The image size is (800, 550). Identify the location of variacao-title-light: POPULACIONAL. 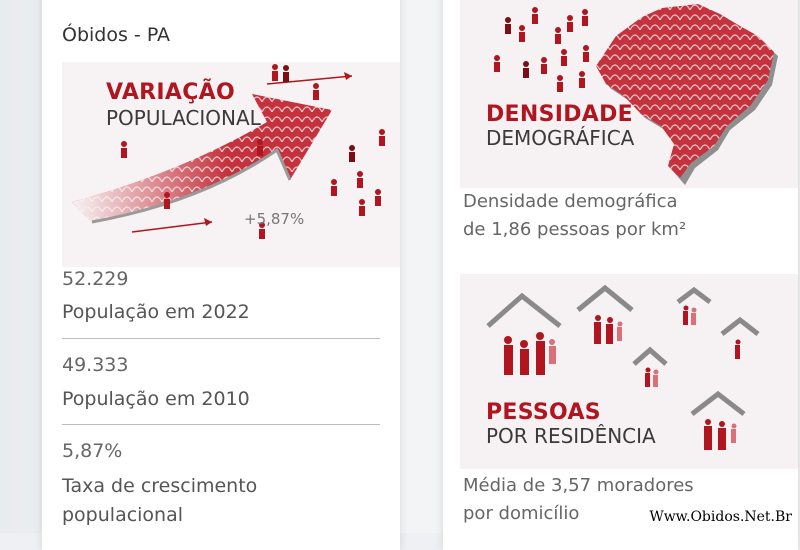
(183, 118).